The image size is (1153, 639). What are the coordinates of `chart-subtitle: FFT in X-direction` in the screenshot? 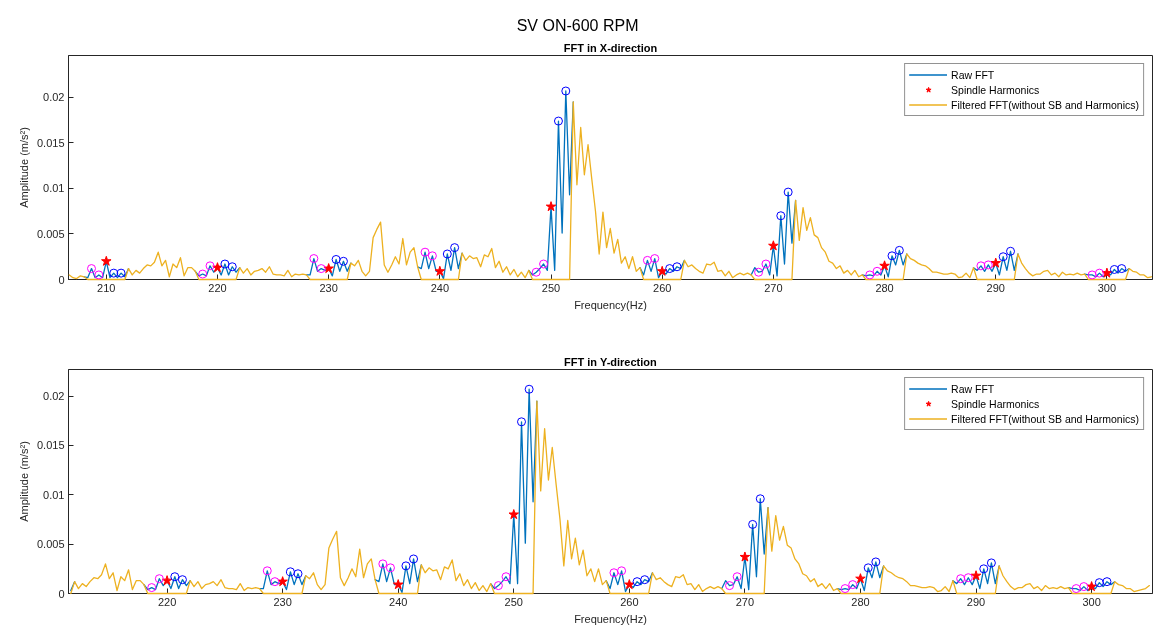 It's located at (610, 47).